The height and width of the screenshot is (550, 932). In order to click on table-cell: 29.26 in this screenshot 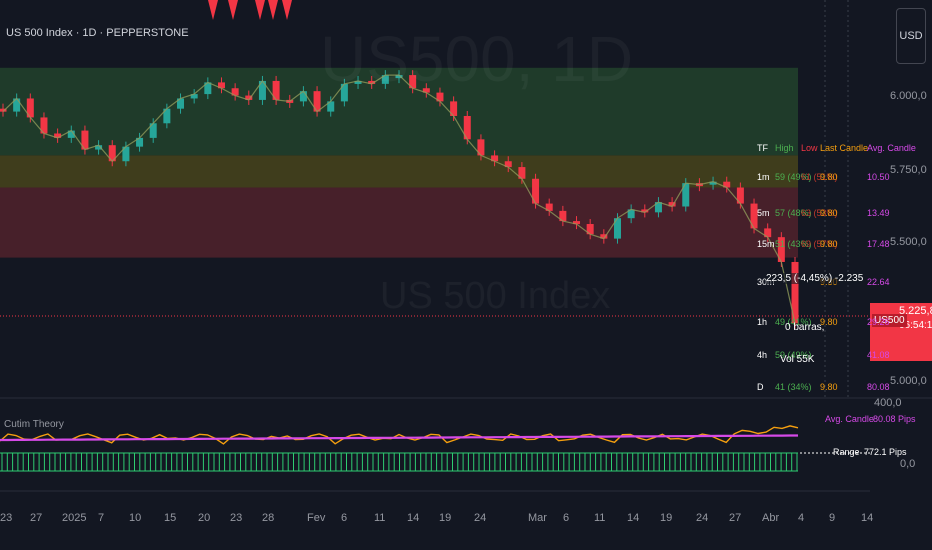, I will do `click(878, 322)`.